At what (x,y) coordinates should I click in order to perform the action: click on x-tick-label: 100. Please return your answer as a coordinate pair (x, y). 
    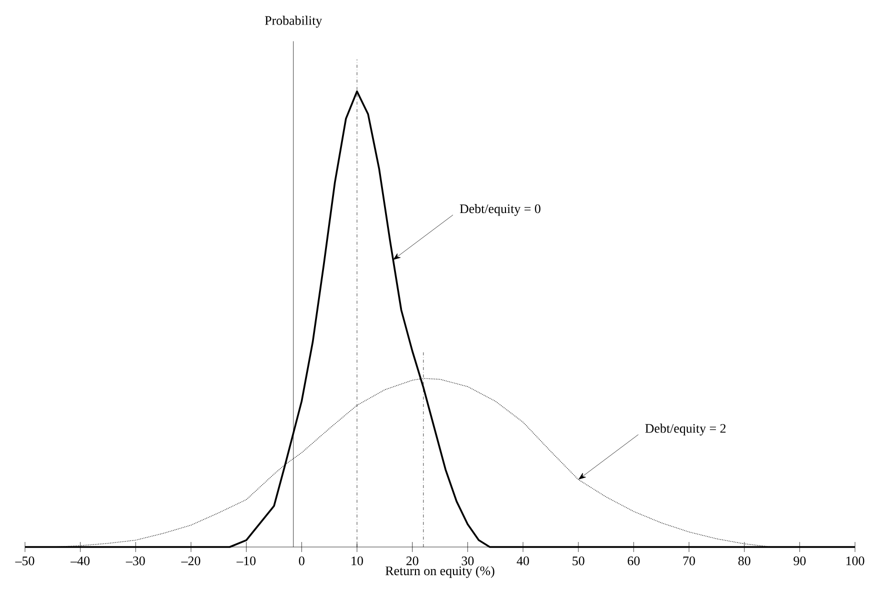
    Looking at the image, I should click on (855, 561).